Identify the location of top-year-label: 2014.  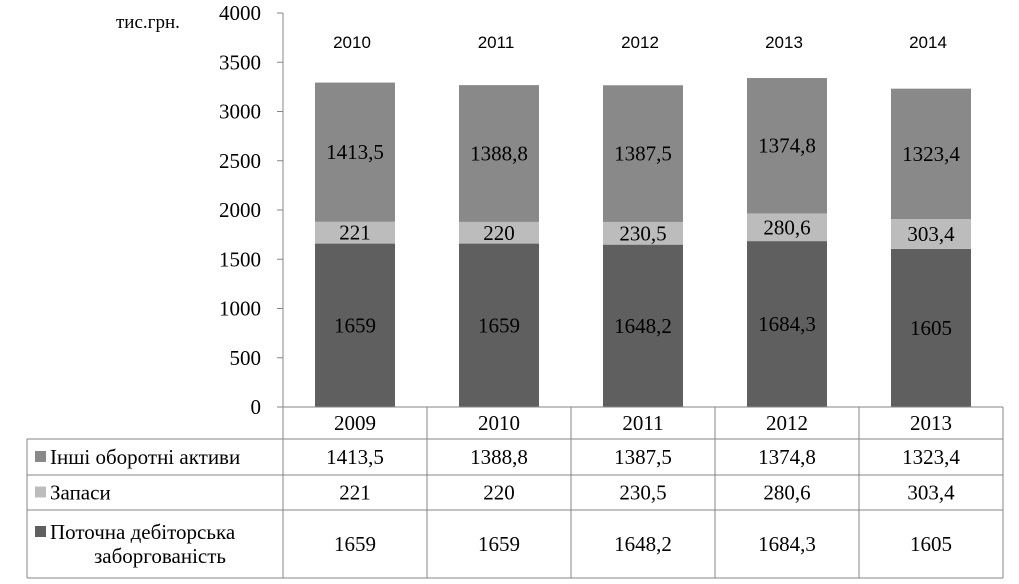
(928, 42).